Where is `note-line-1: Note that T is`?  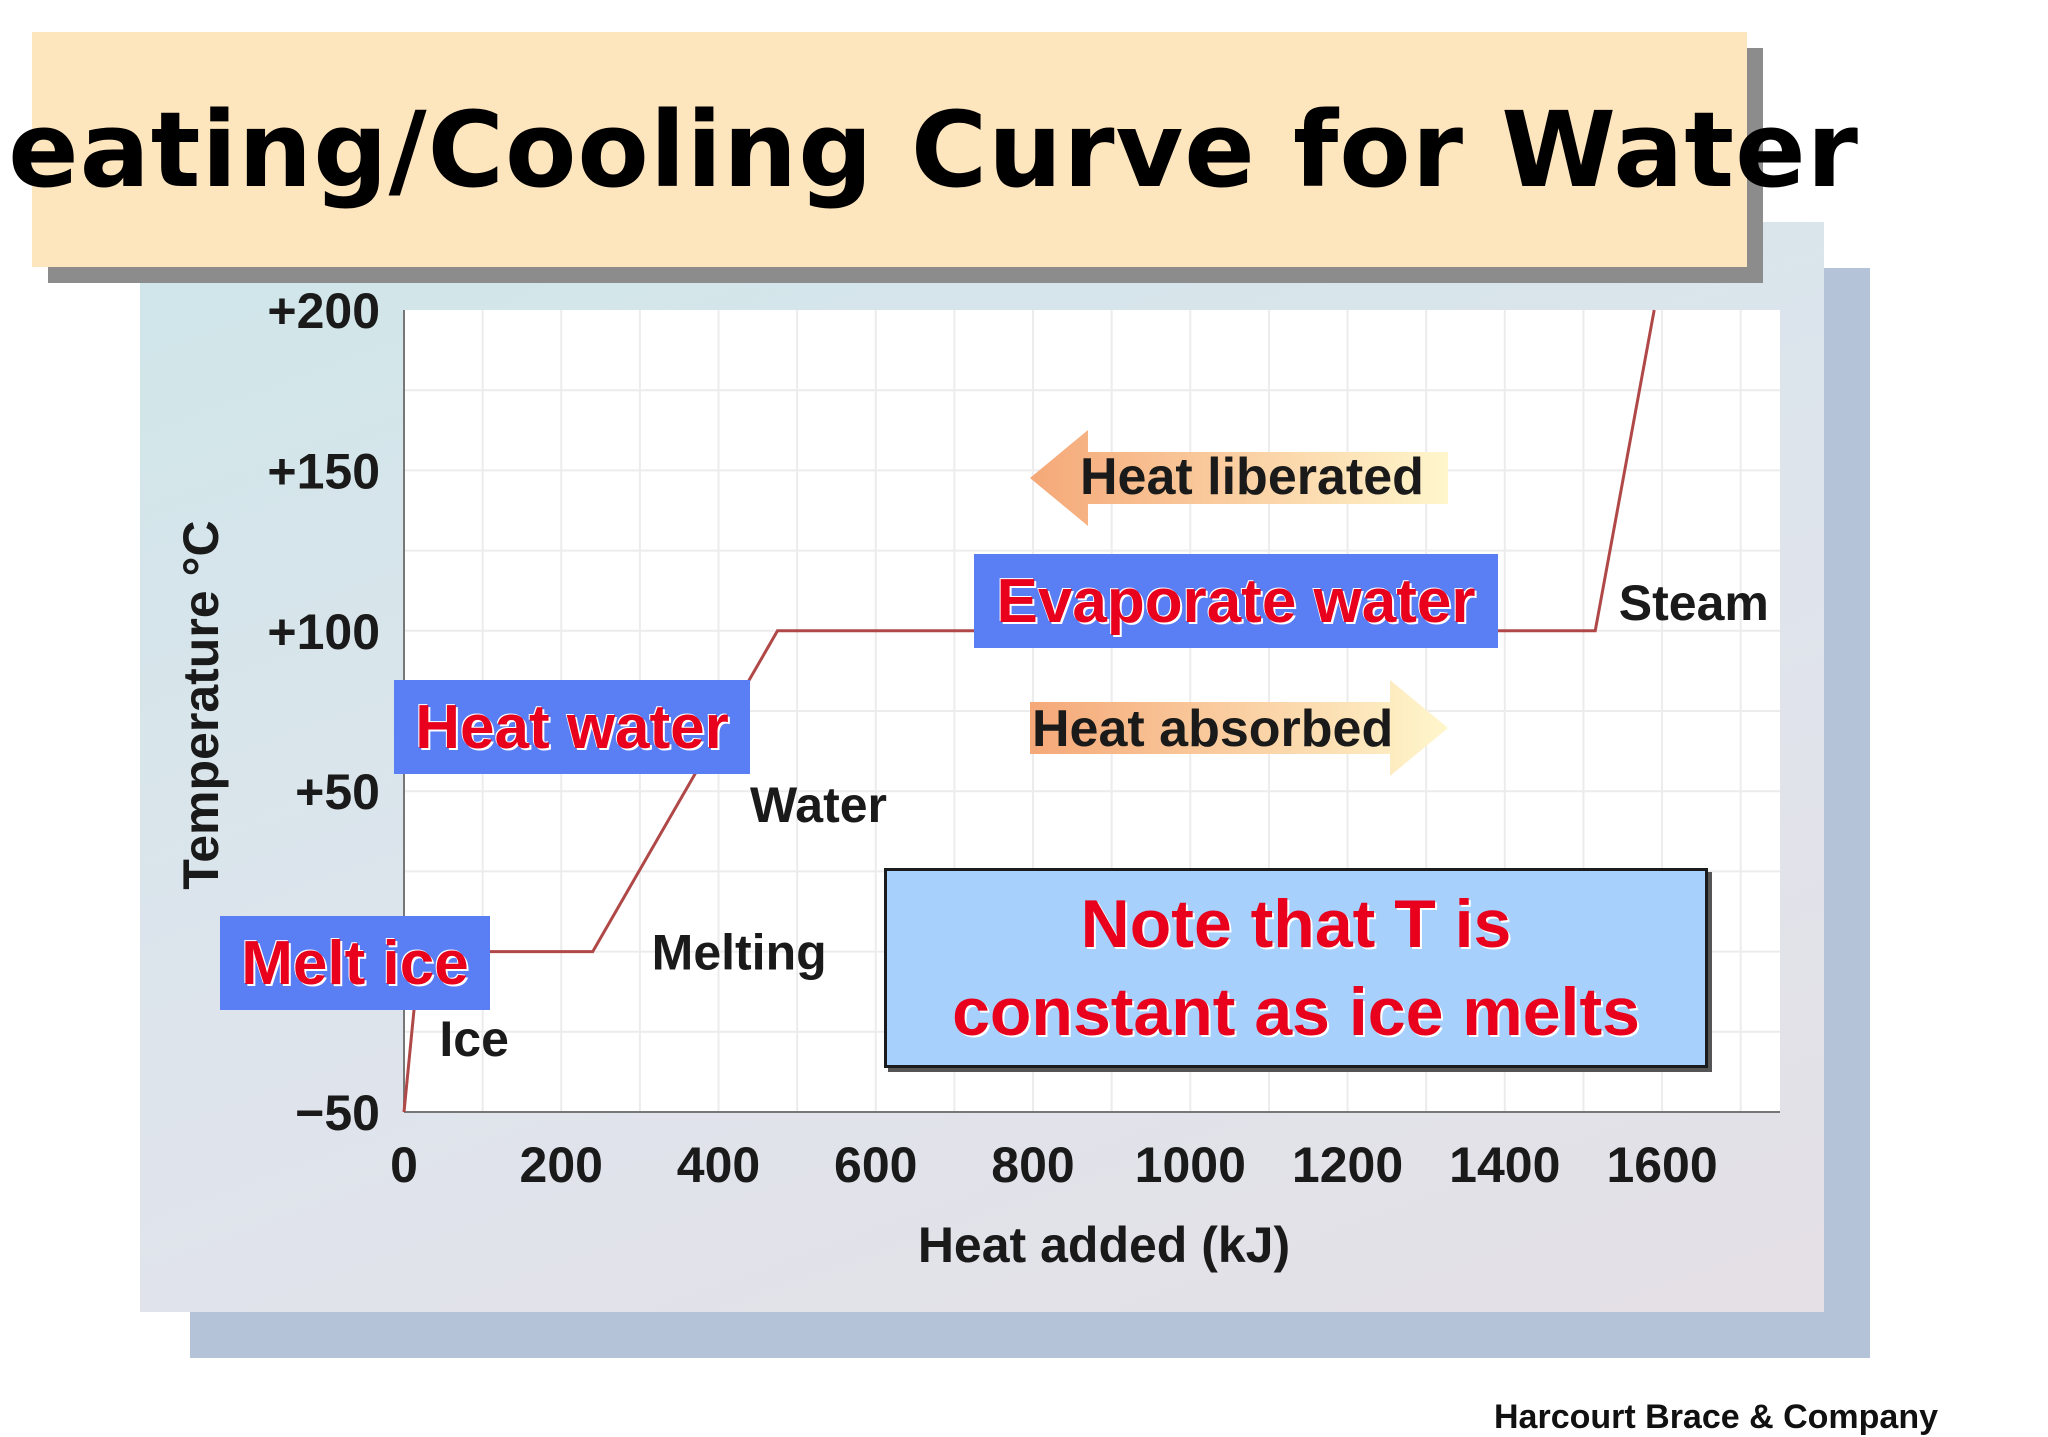 note-line-1: Note that T is is located at coordinates (1296, 924).